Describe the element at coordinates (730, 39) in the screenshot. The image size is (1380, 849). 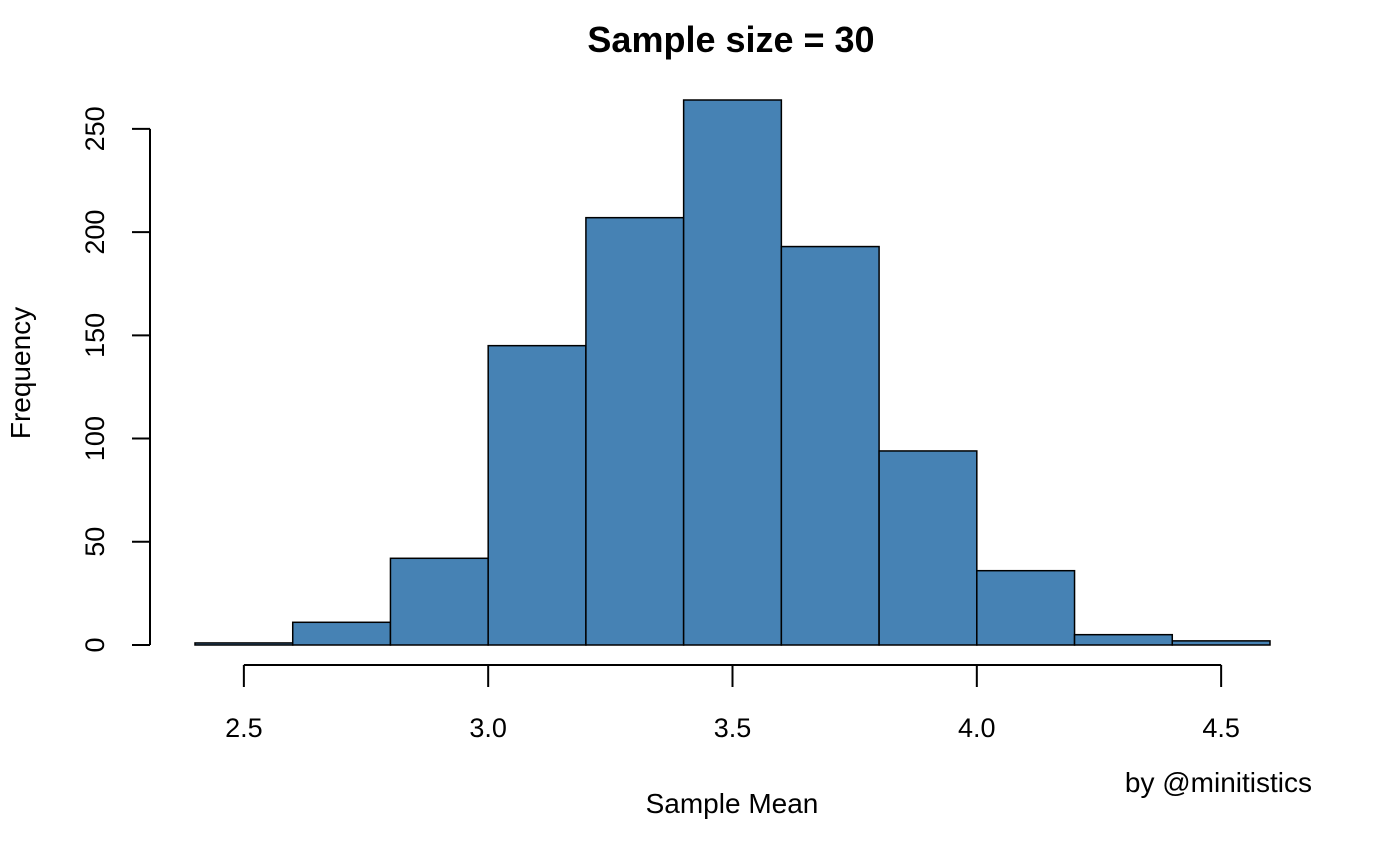
I see `chart-title: Sample size = 30` at that location.